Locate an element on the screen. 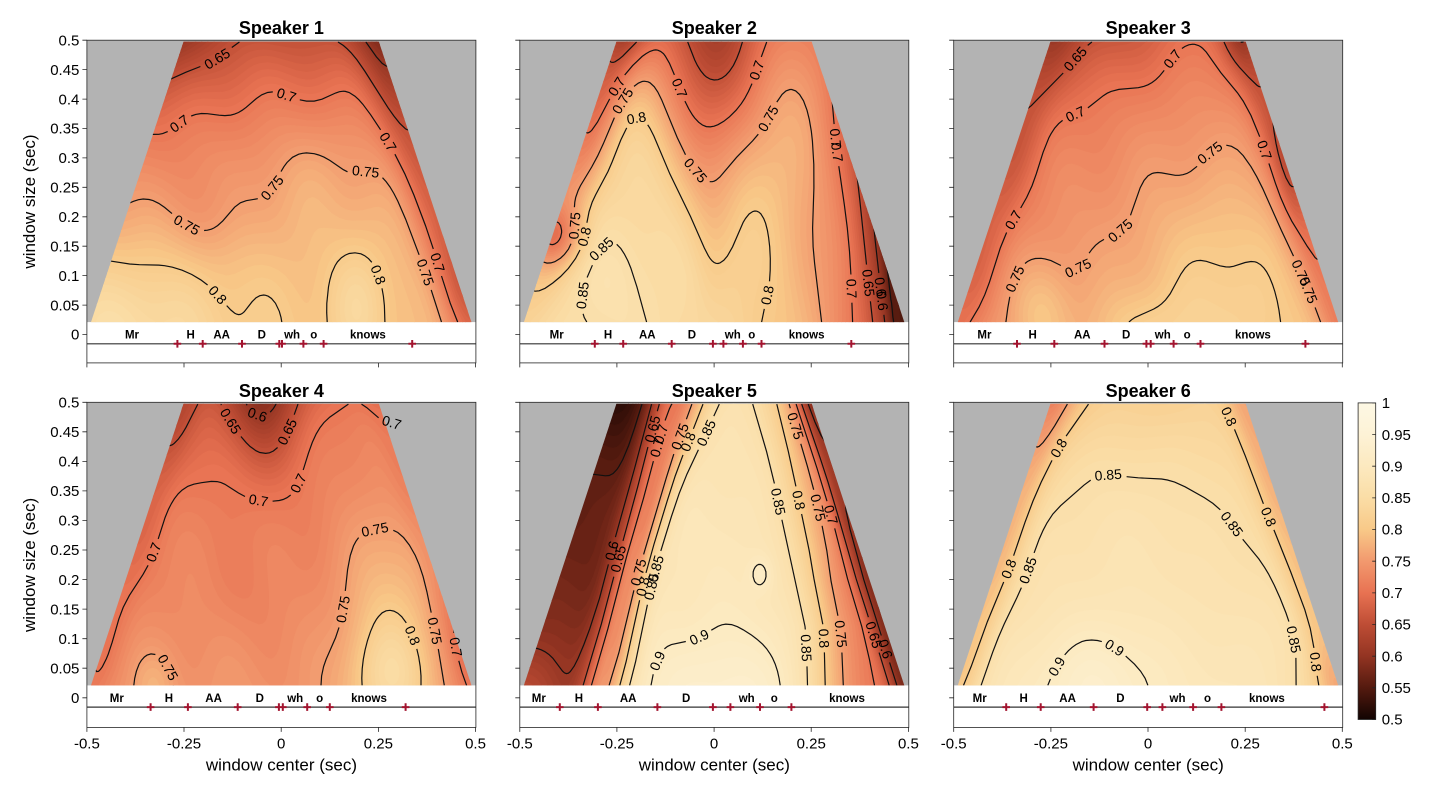  svg-text: -0.5 is located at coordinates (520, 743).